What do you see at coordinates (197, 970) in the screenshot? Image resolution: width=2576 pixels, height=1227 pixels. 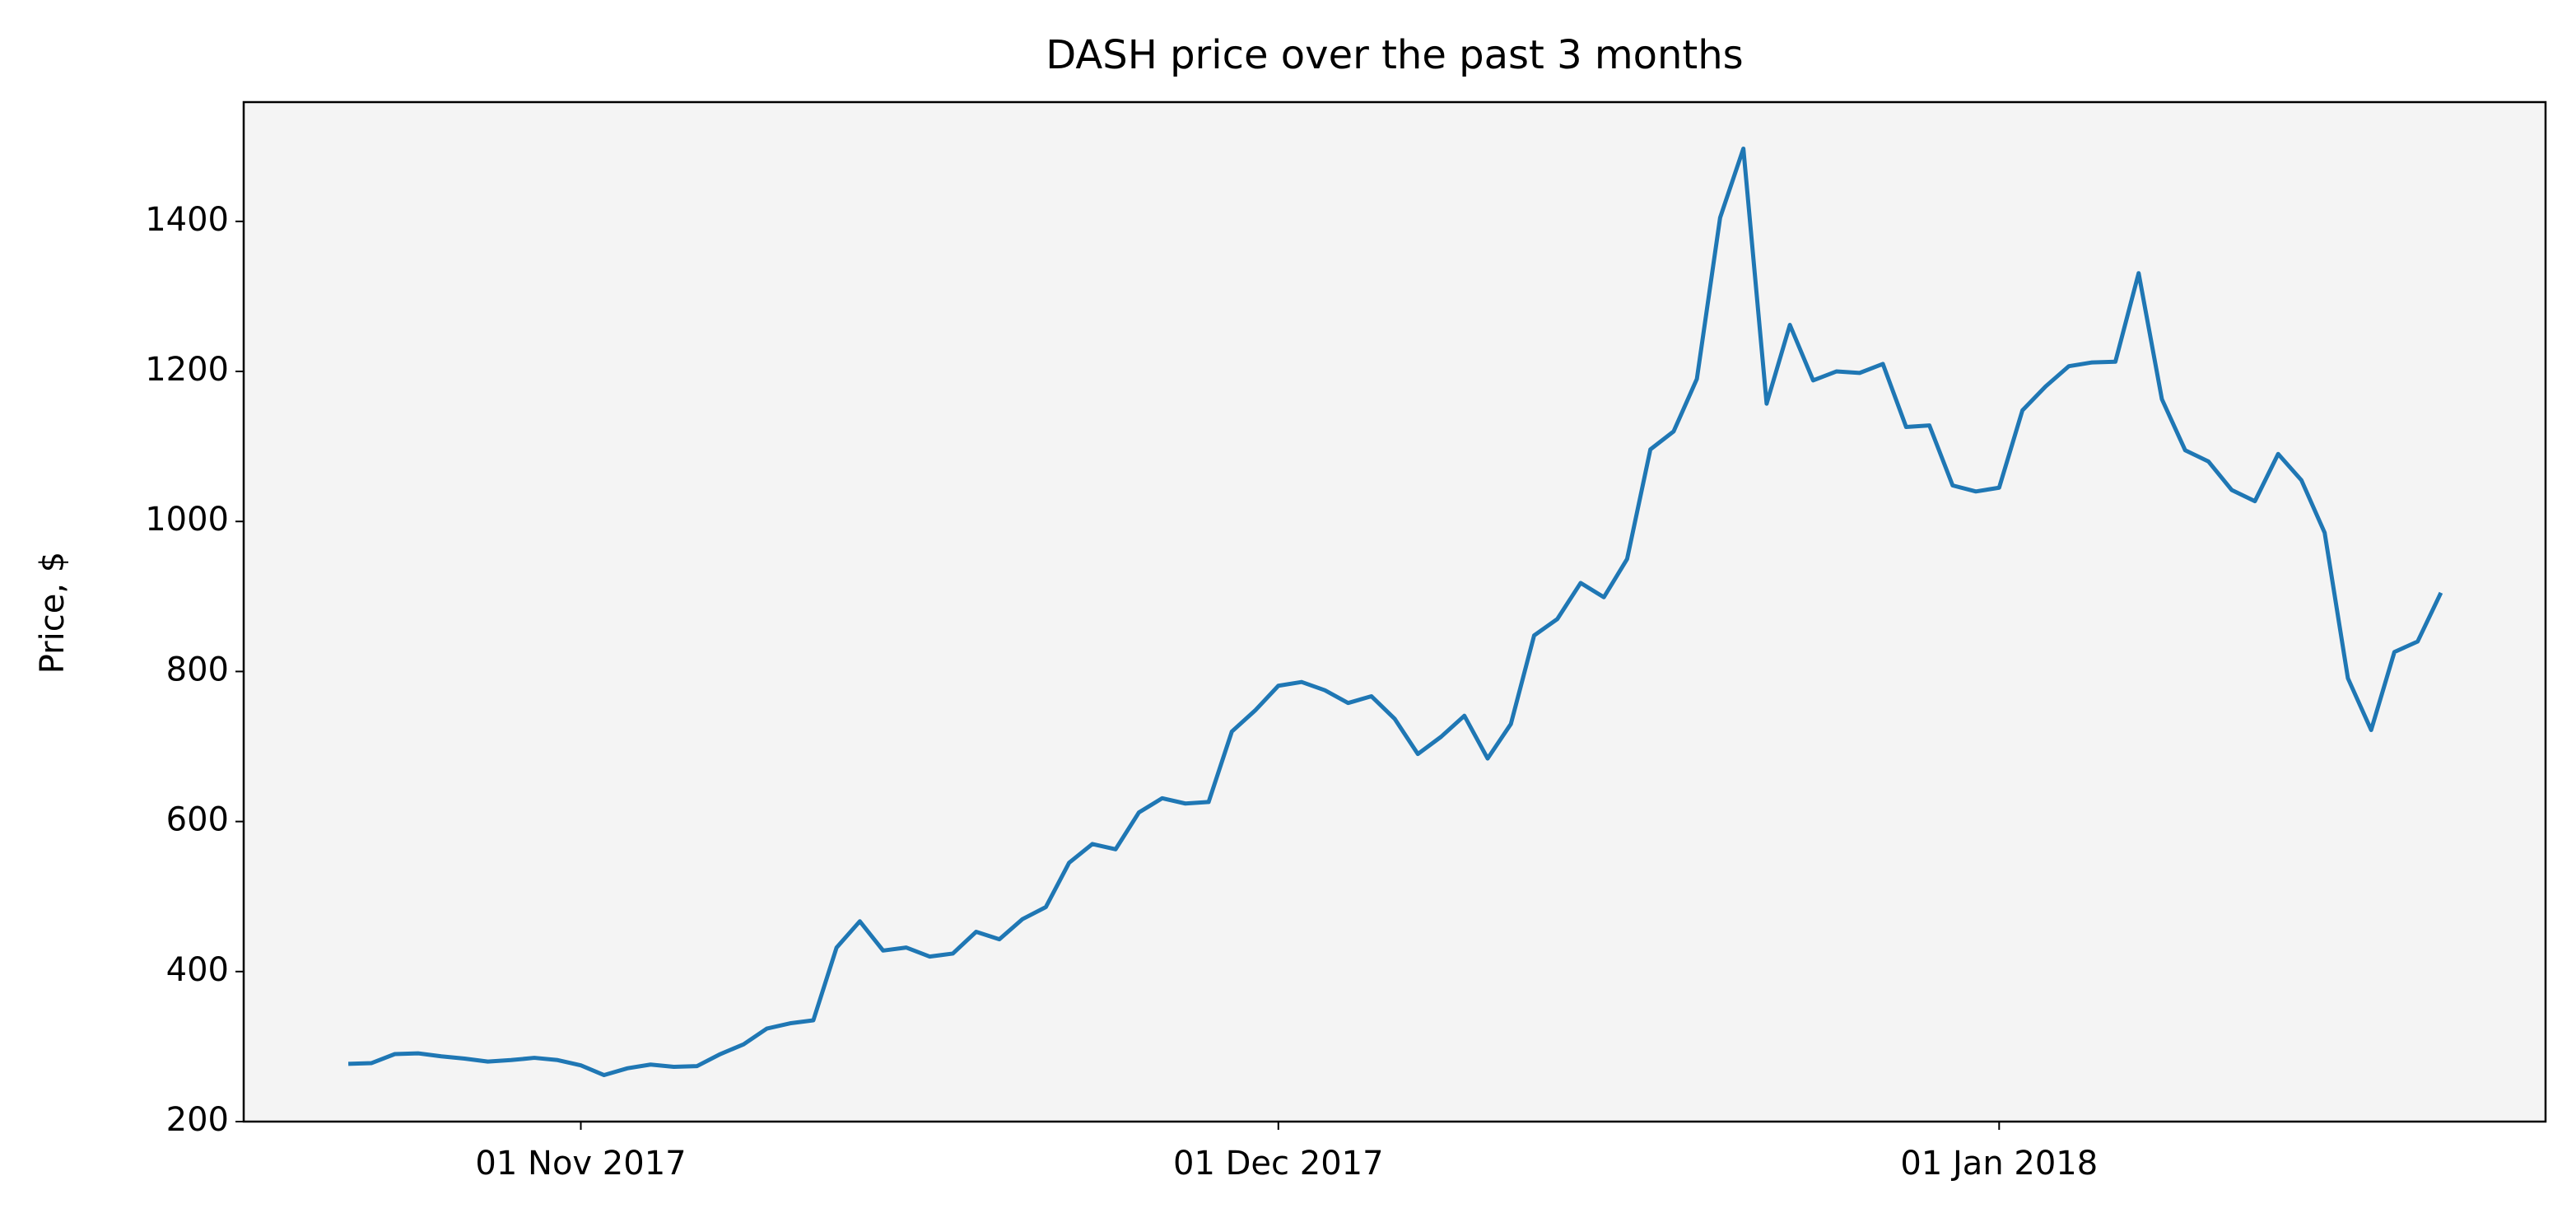 I see `y-tick-label: 400` at bounding box center [197, 970].